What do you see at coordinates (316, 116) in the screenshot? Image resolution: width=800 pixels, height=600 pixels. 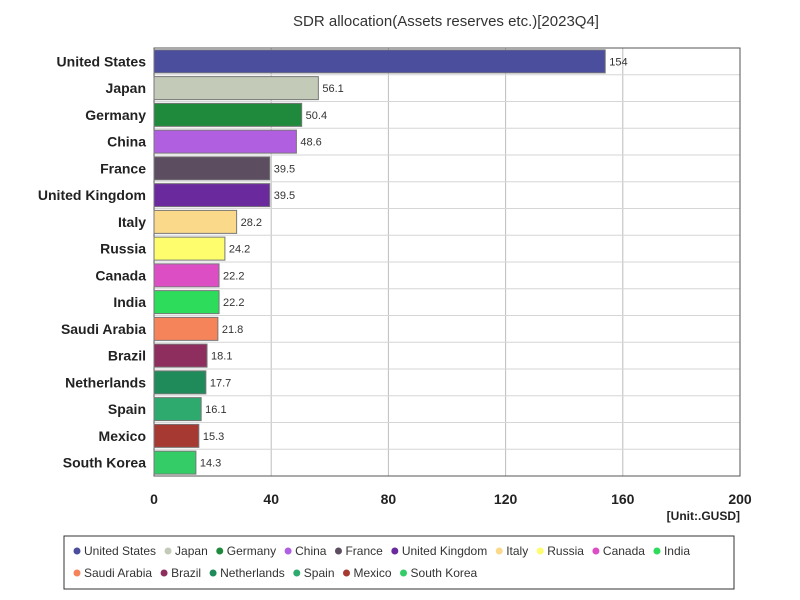 I see `value-label: 50.4` at bounding box center [316, 116].